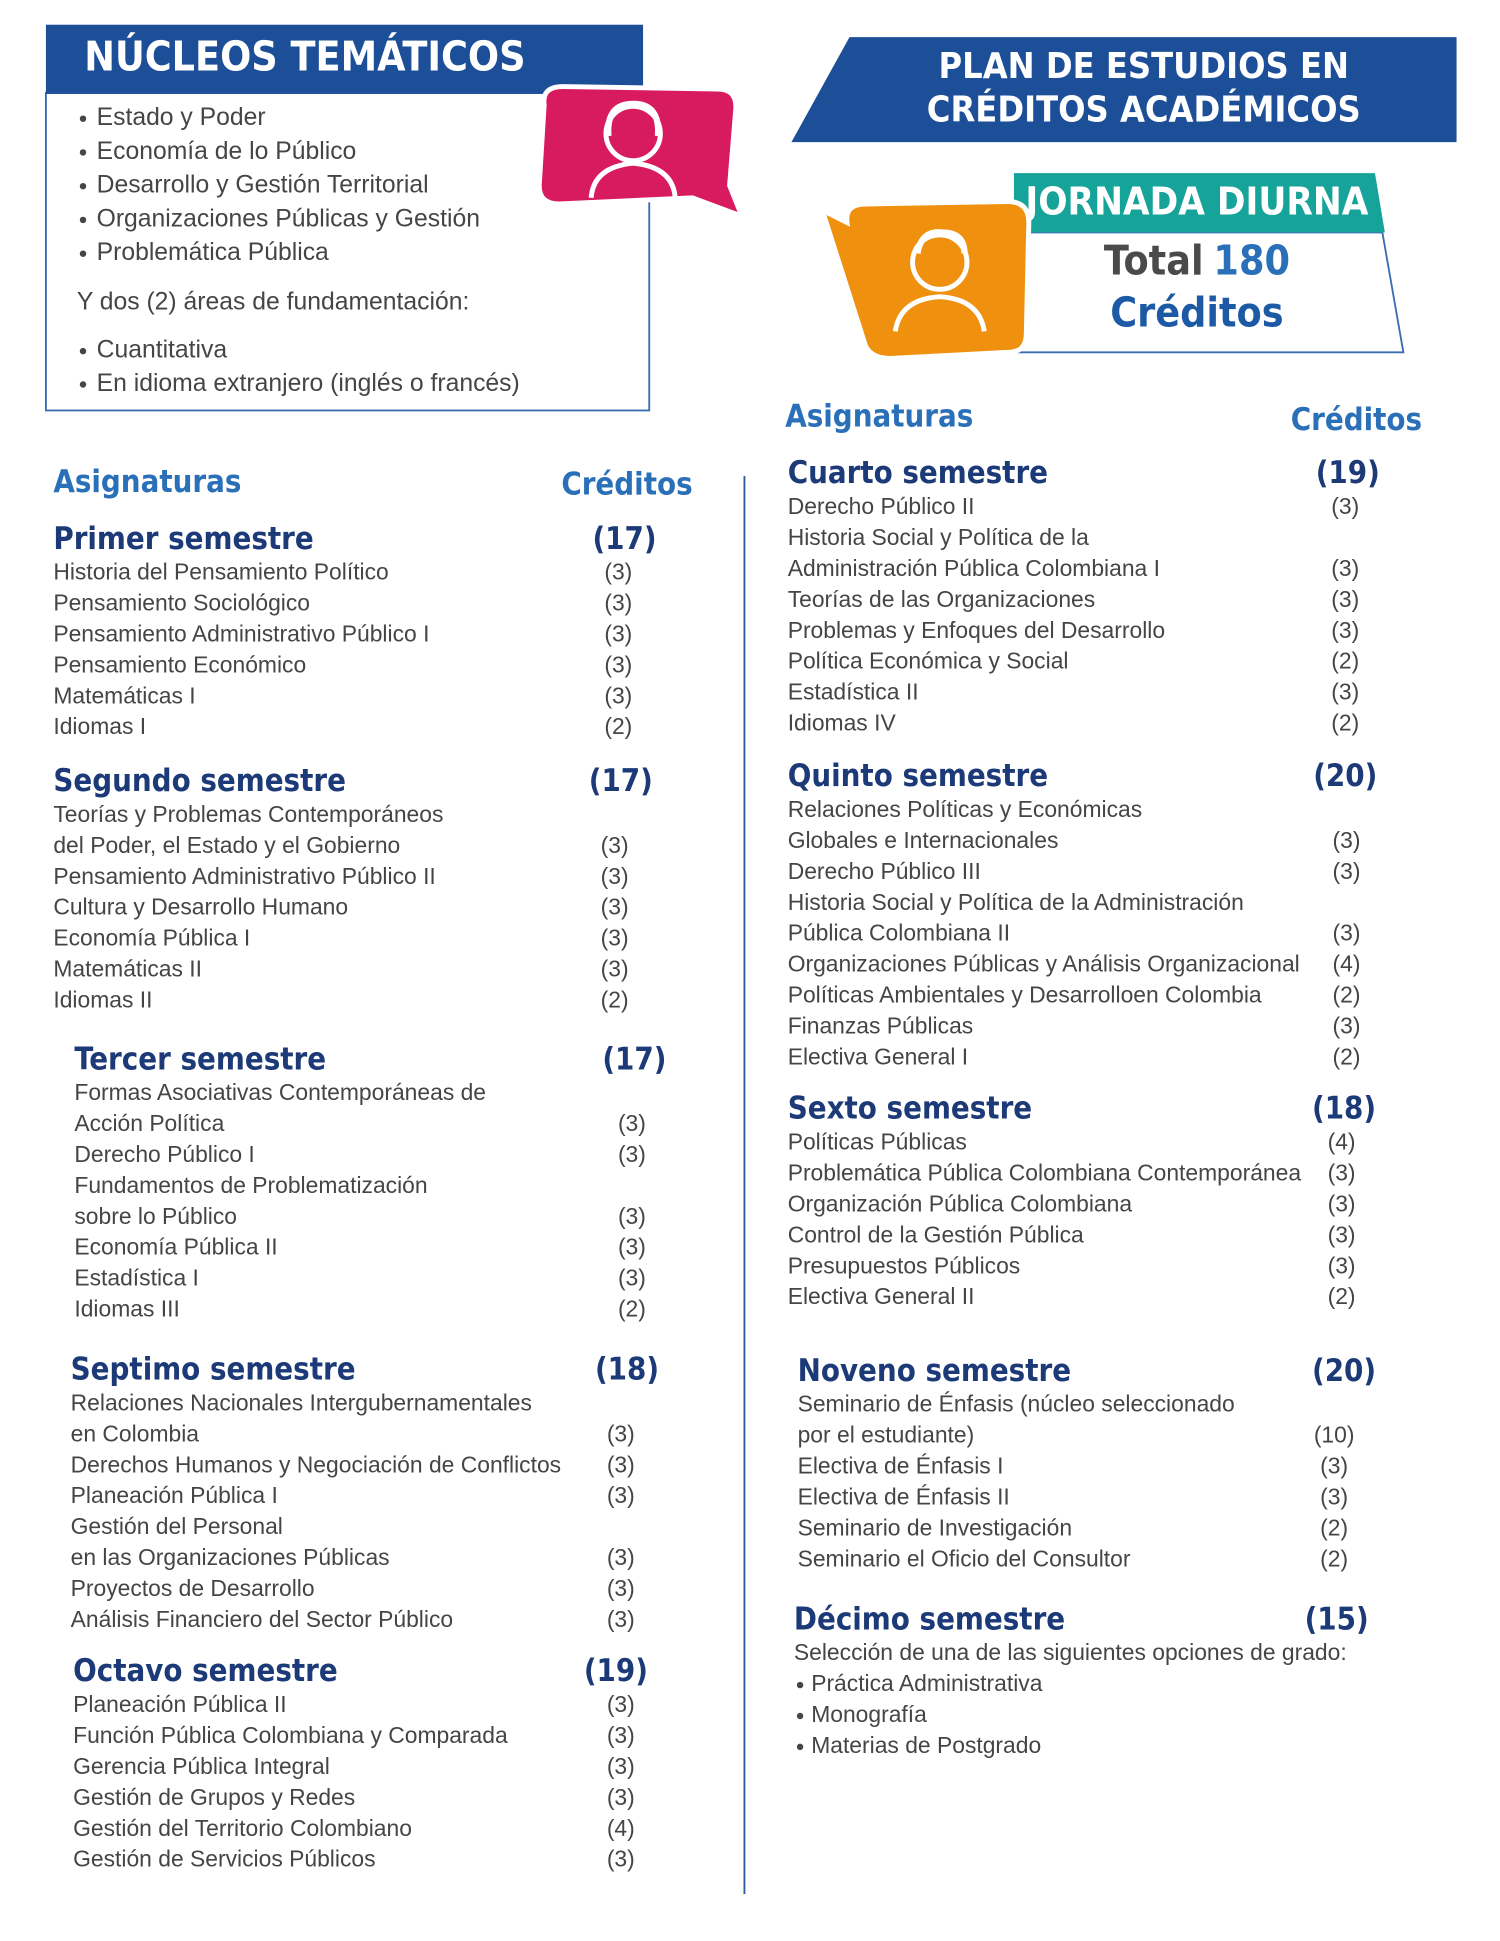 Image resolution: width=1500 pixels, height=1941 pixels. I want to click on course-name: Presupuestos Públicos, so click(904, 1265).